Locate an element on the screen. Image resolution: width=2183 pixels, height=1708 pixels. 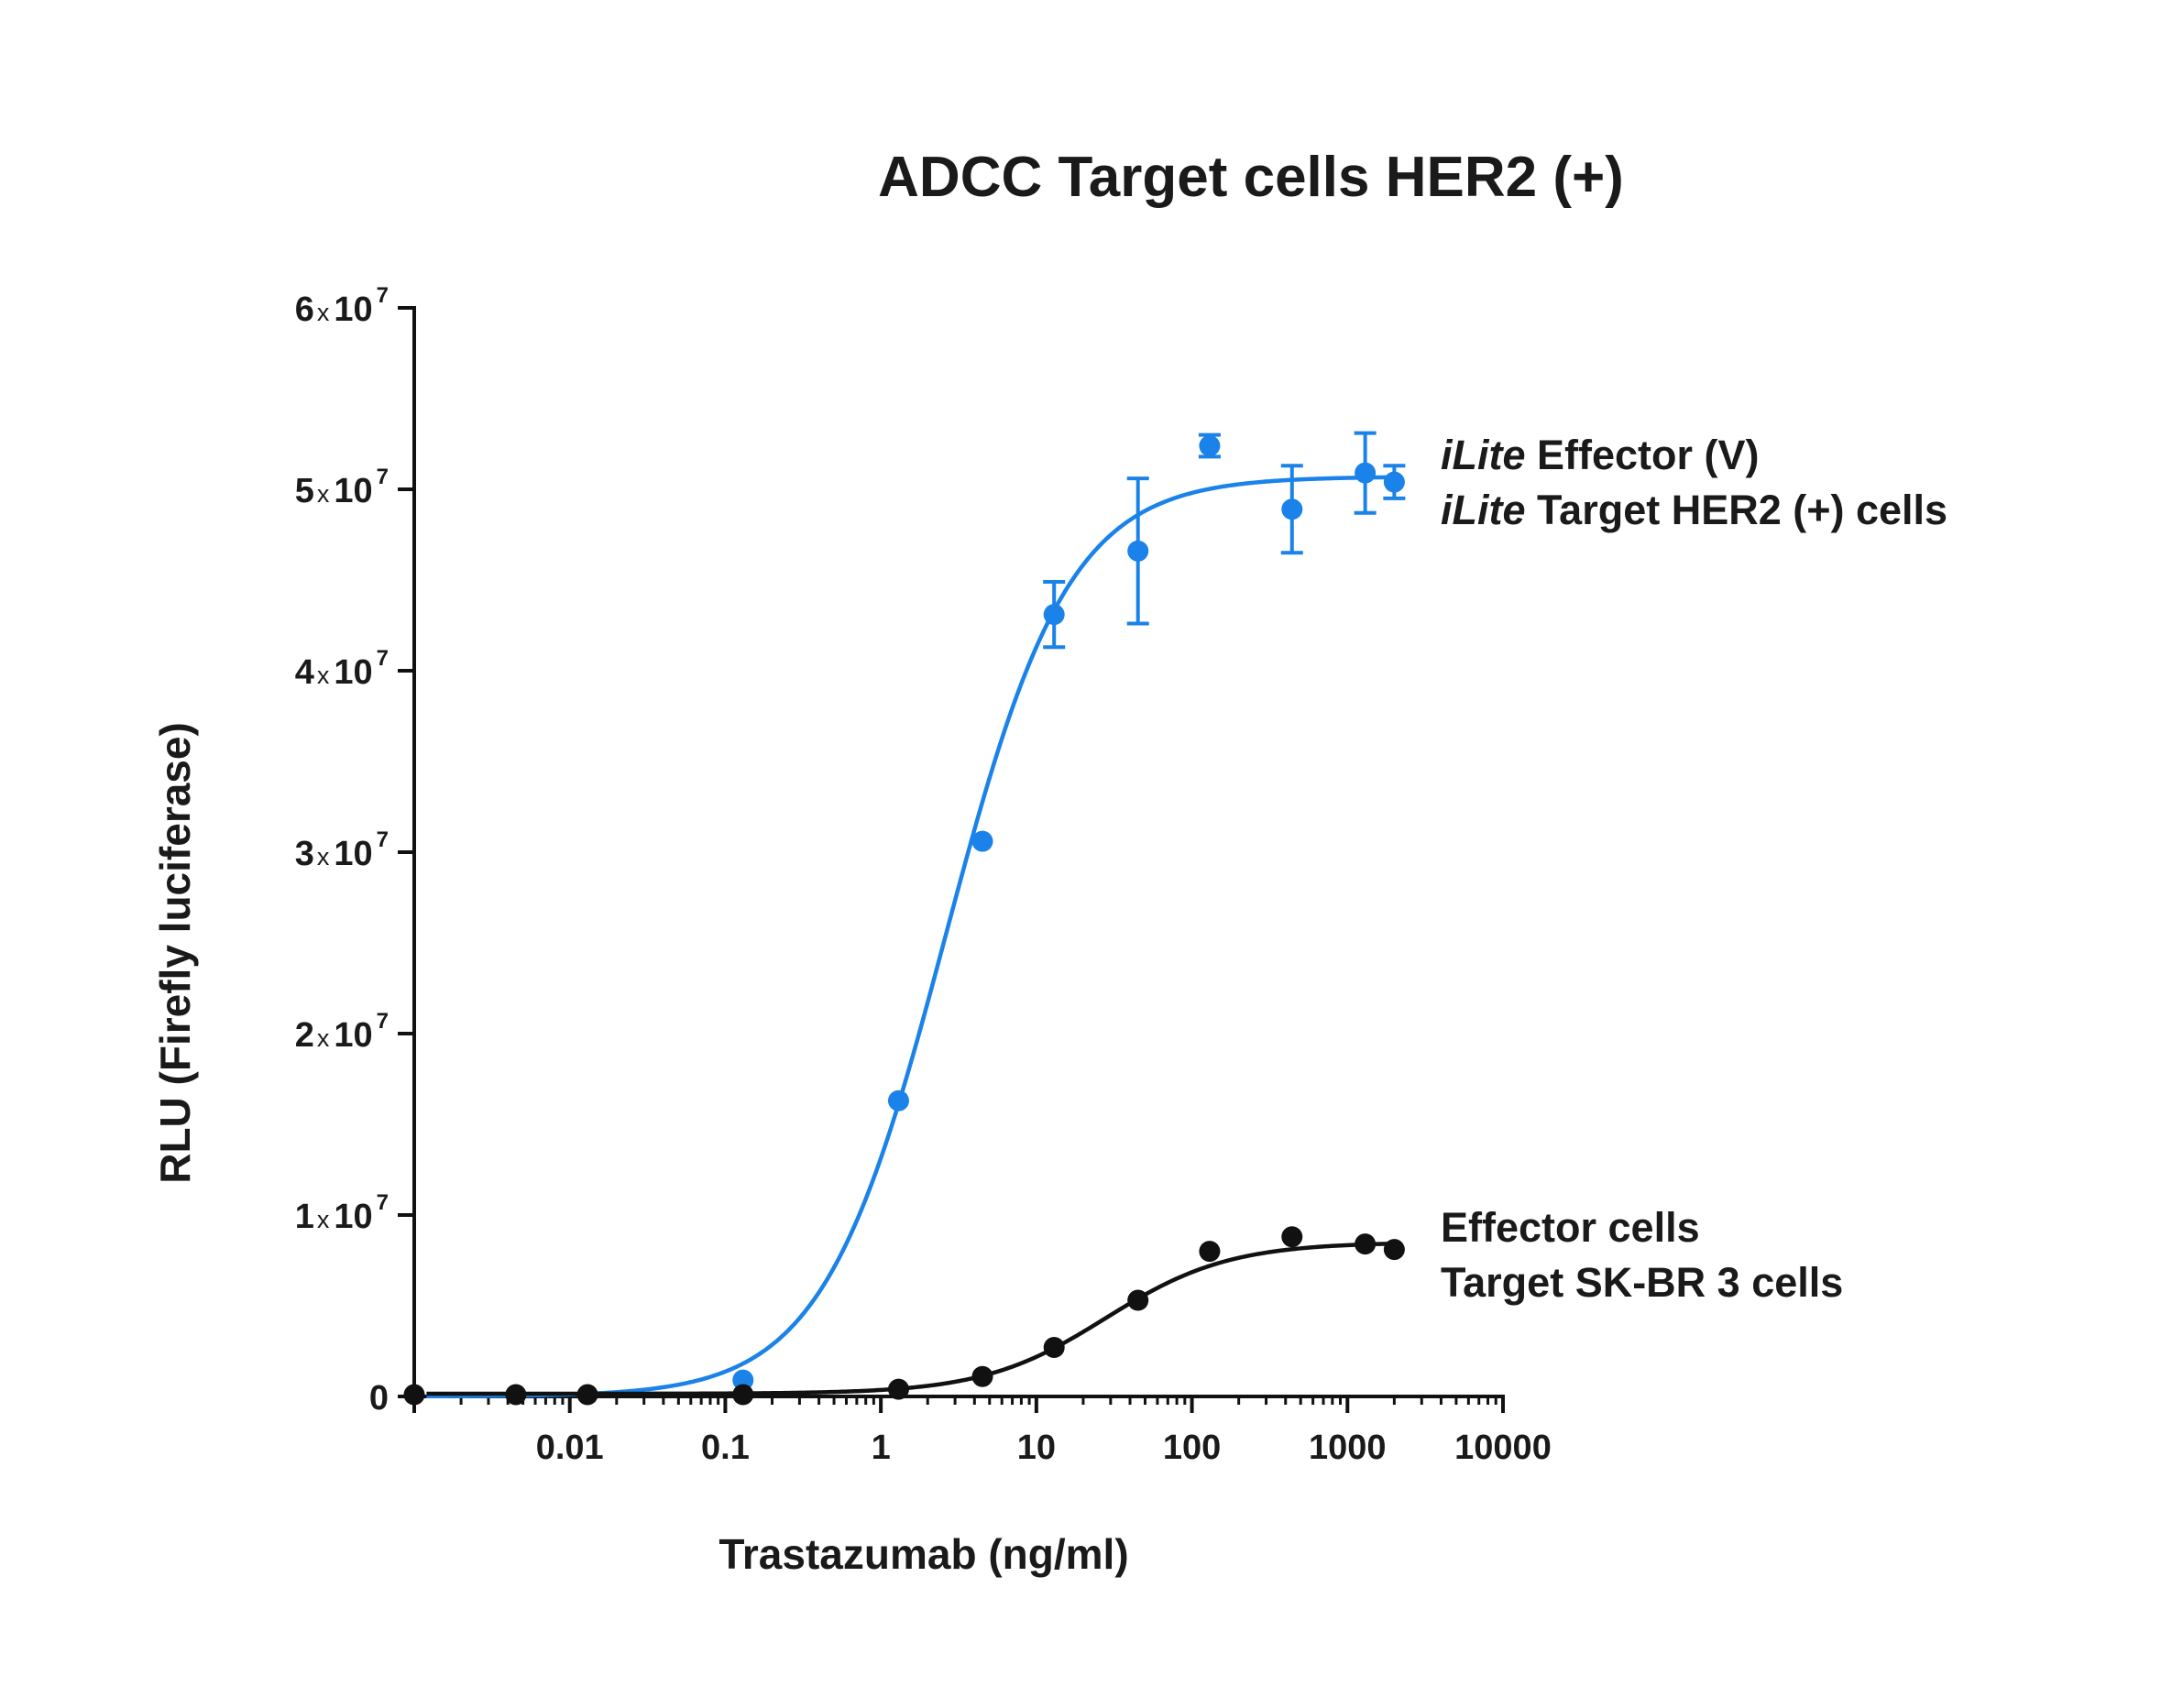
y-tick-label: 4 x 10 7 is located at coordinates (342, 669).